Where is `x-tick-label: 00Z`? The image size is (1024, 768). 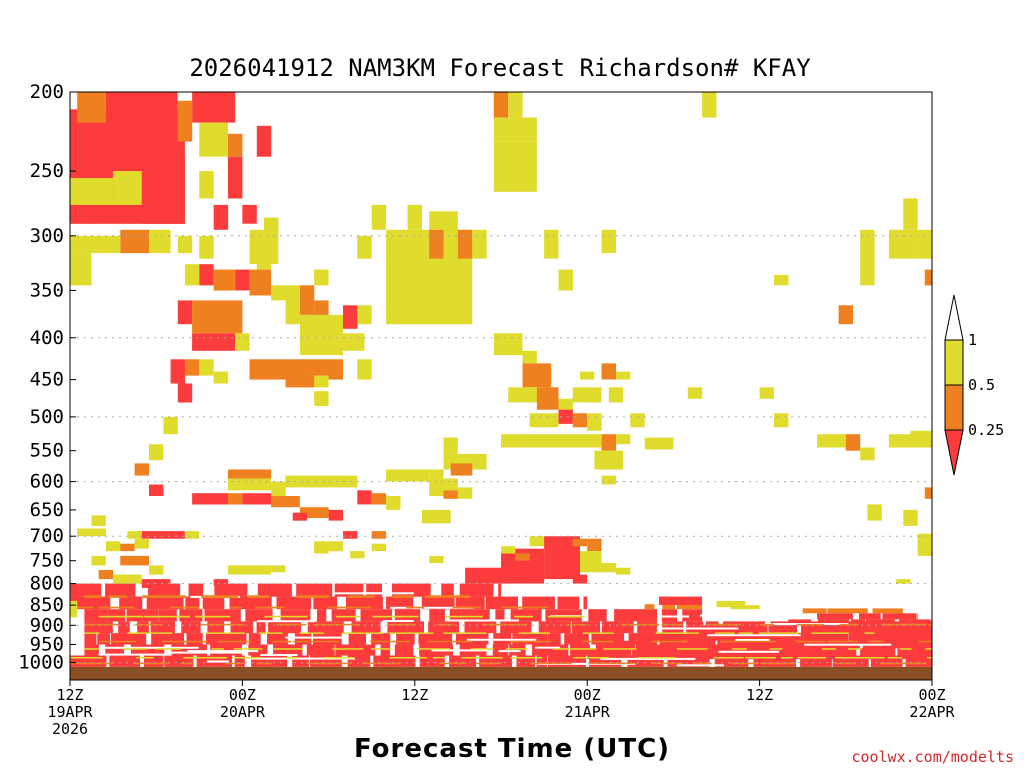
x-tick-label: 00Z is located at coordinates (931, 695).